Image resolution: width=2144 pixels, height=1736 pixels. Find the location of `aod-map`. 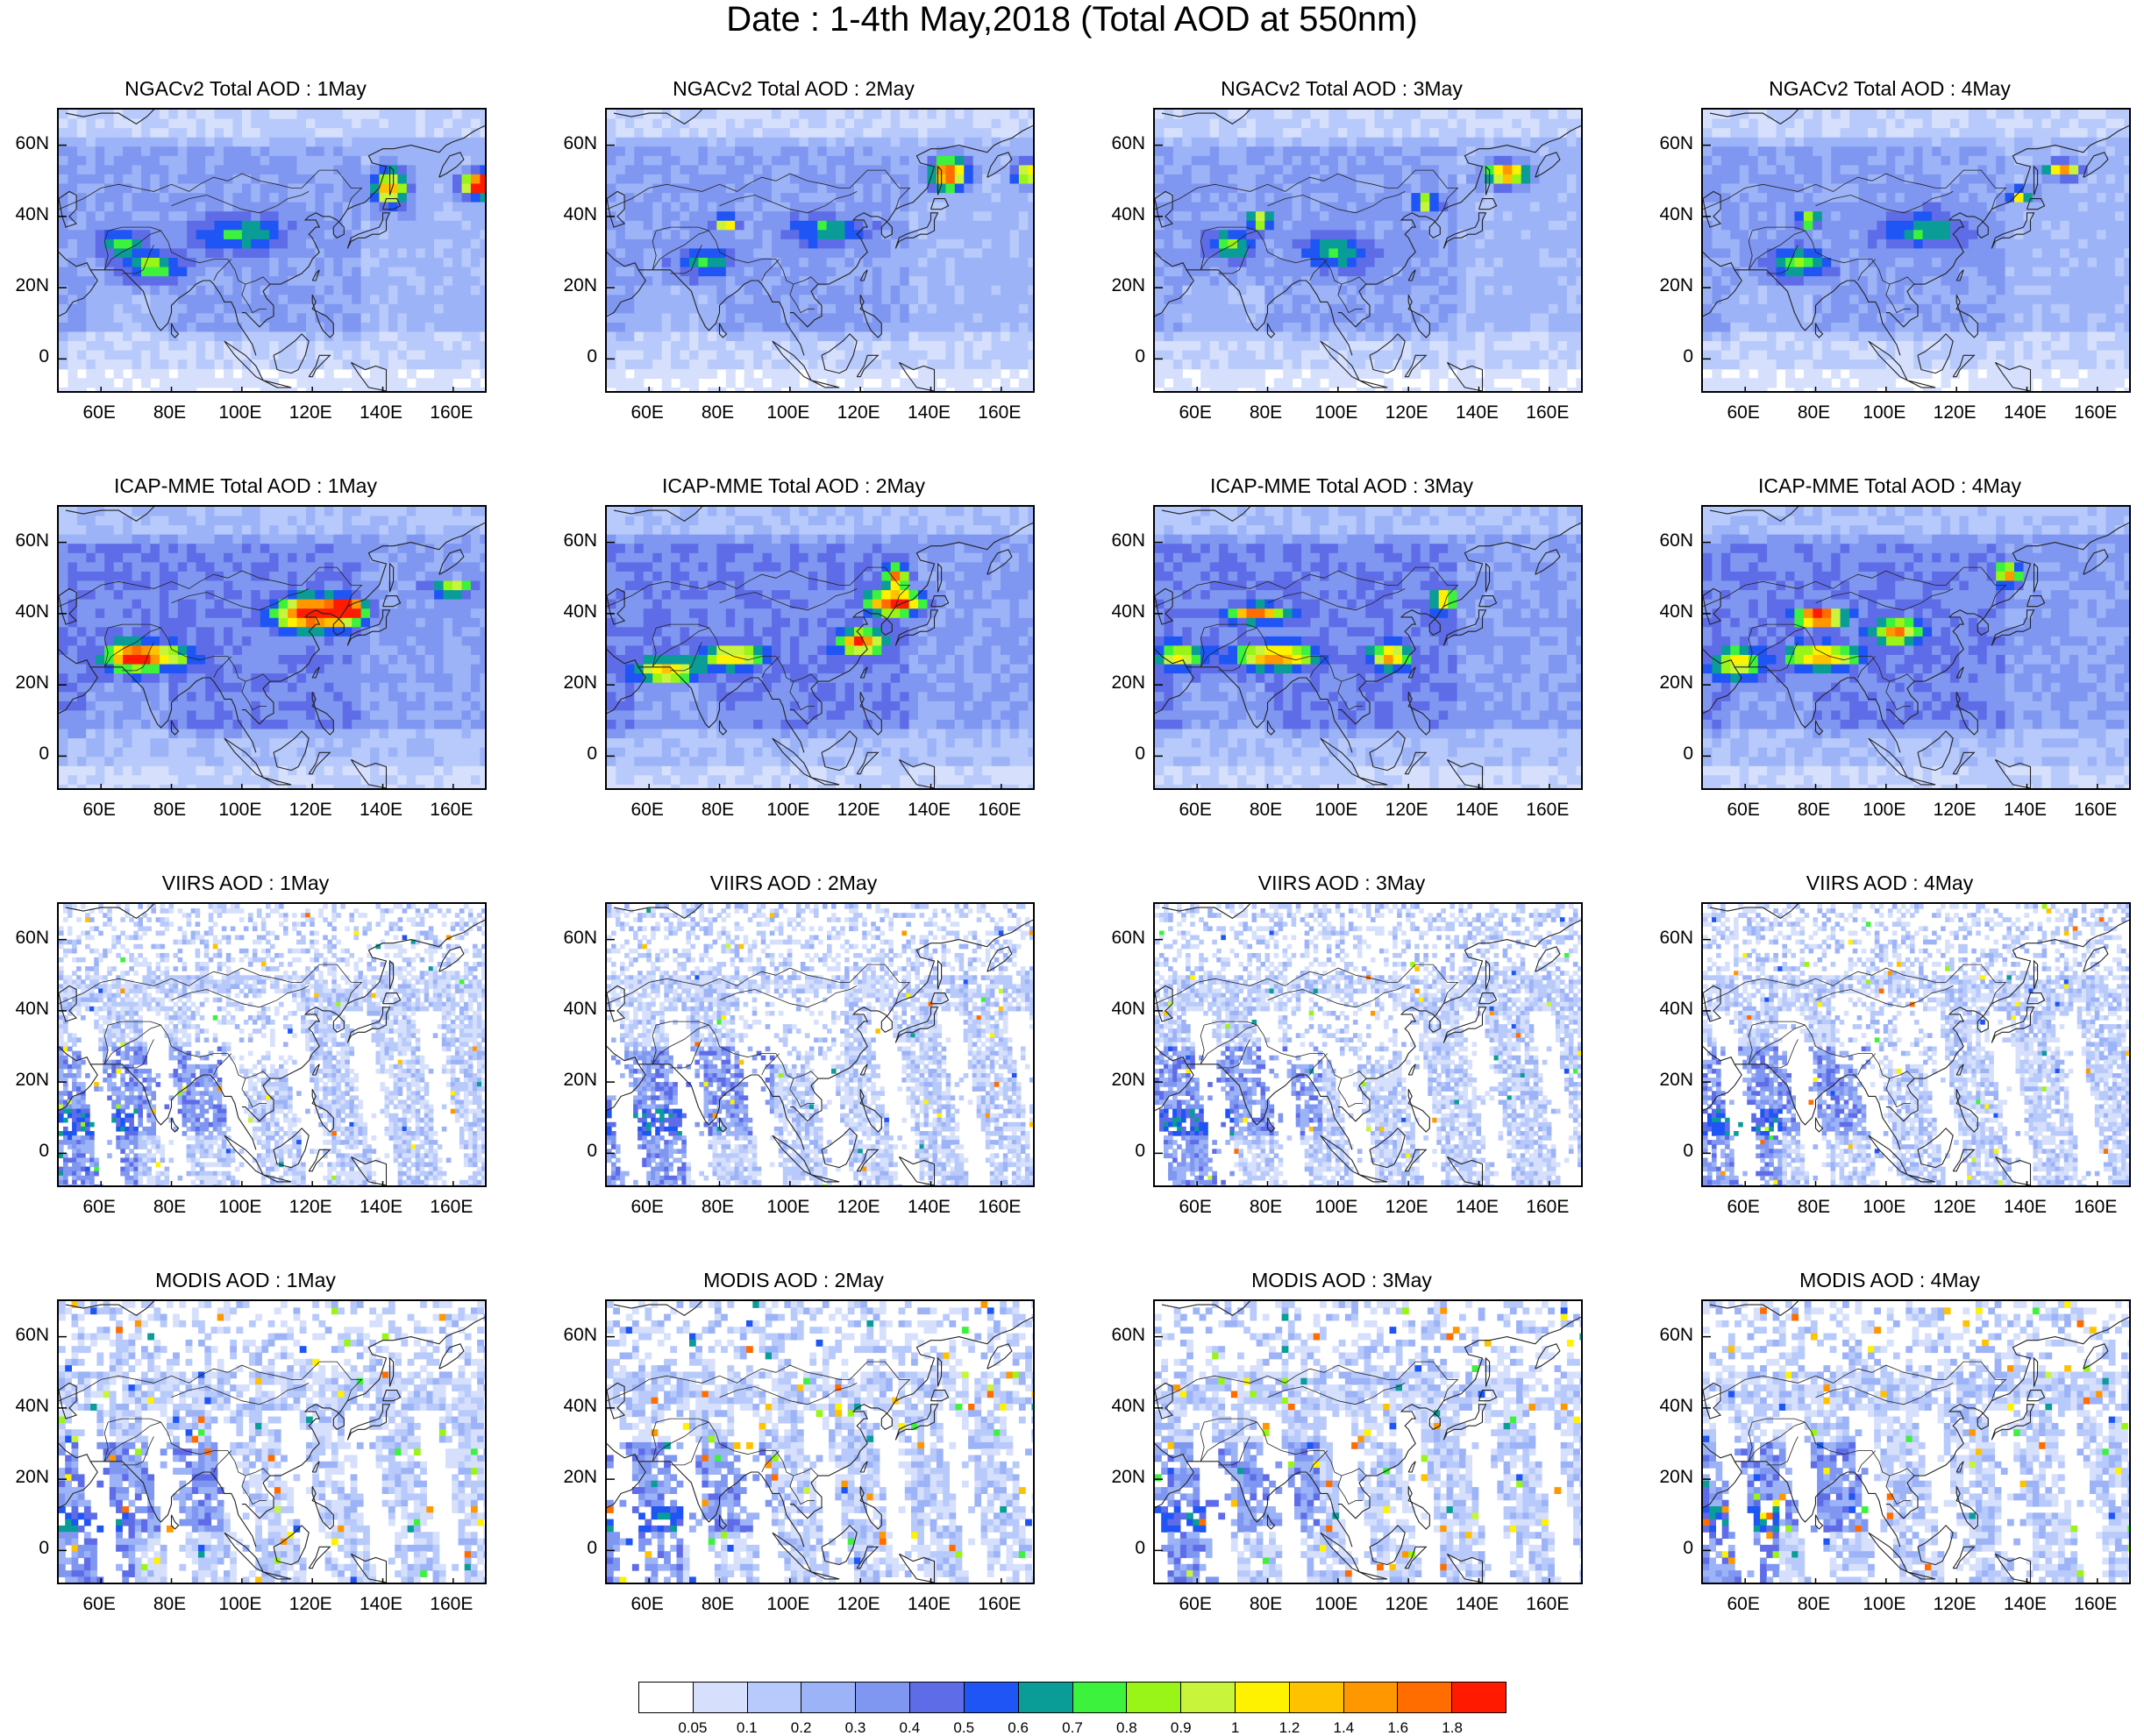

aod-map is located at coordinates (1368, 250).